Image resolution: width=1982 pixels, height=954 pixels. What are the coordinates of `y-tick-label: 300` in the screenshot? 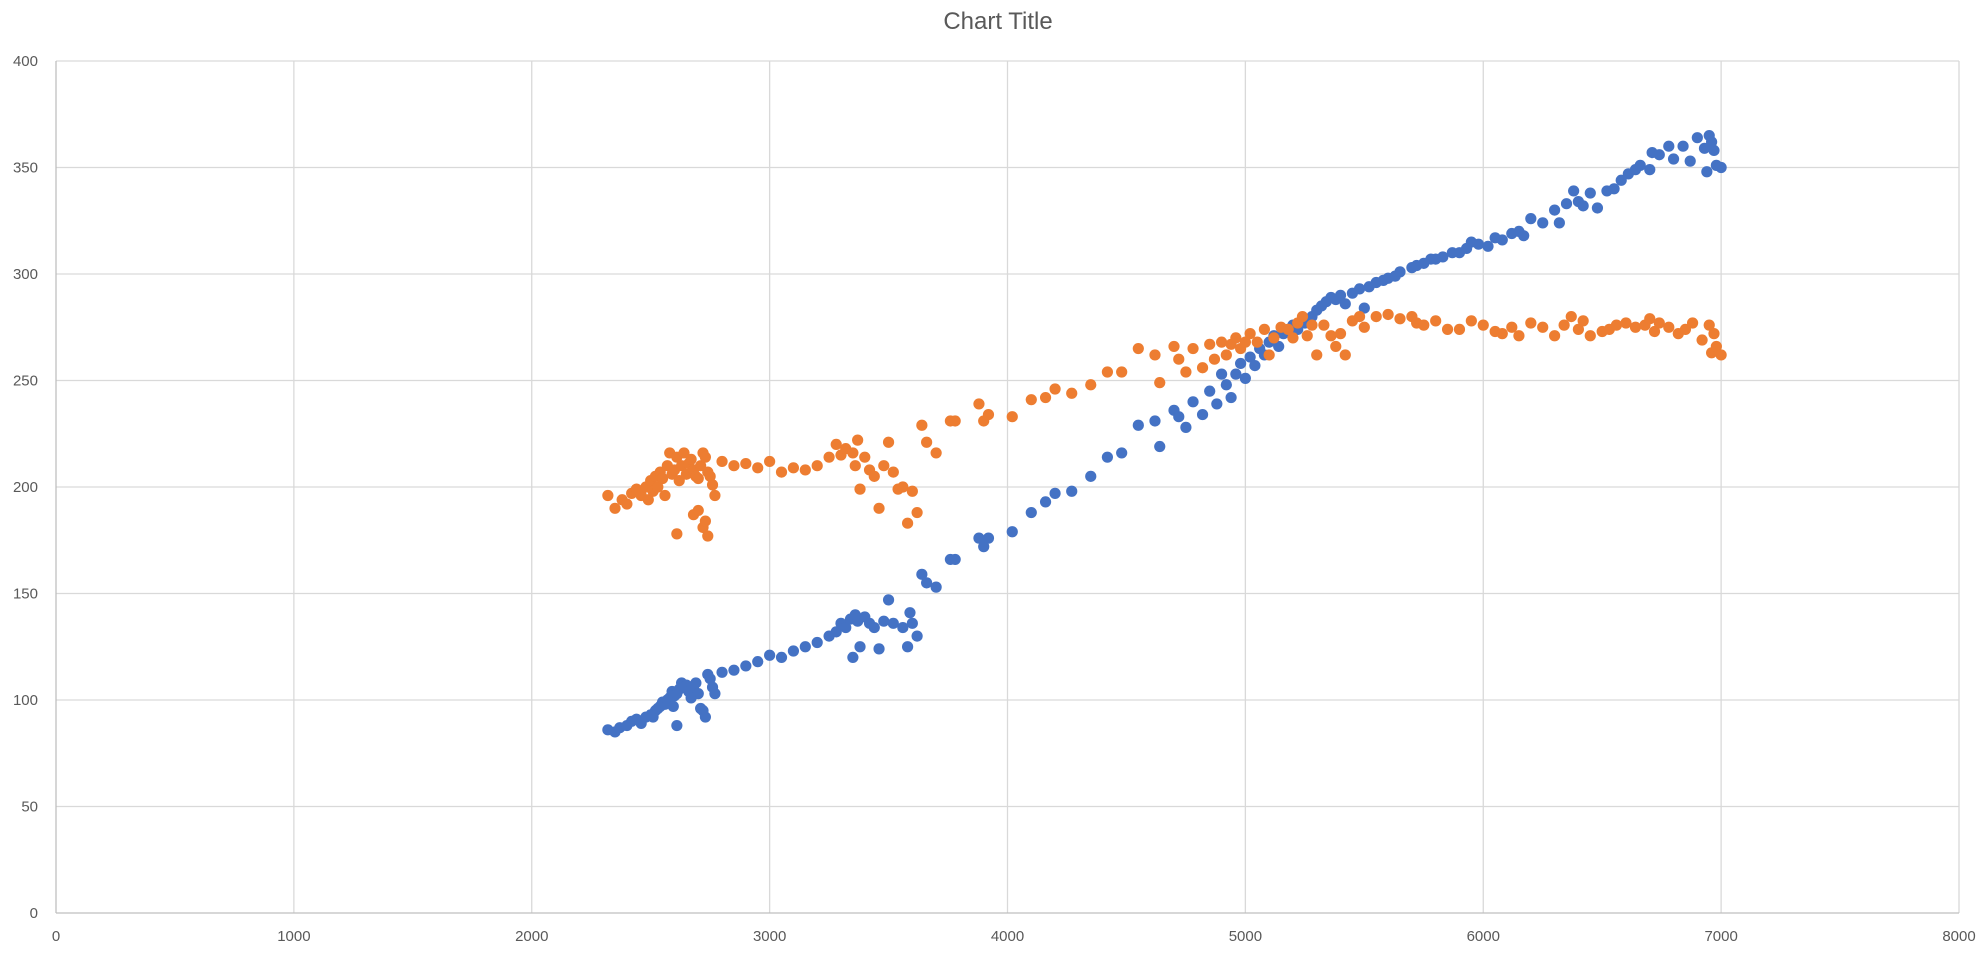 It's located at (25, 274).